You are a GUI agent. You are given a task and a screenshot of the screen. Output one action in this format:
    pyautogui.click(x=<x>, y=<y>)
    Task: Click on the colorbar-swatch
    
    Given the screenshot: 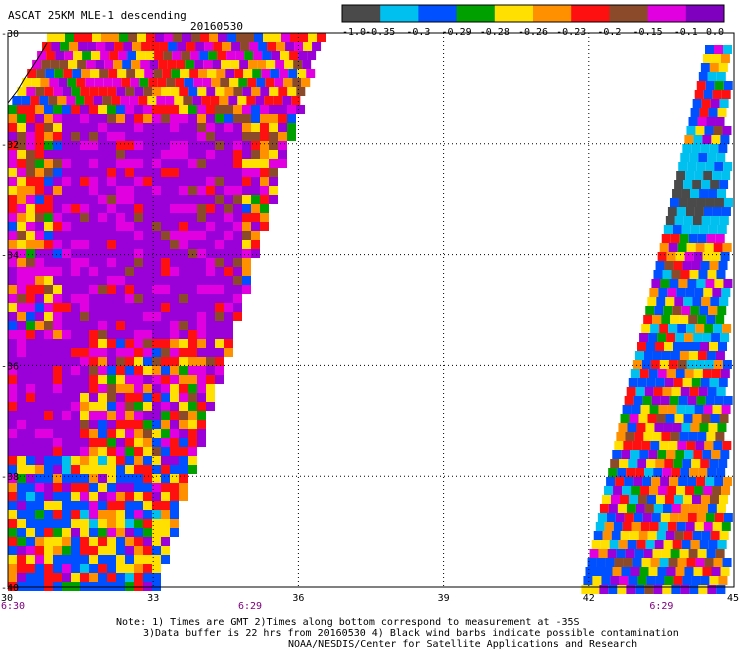 What is the action you would take?
    pyautogui.click(x=438, y=13)
    